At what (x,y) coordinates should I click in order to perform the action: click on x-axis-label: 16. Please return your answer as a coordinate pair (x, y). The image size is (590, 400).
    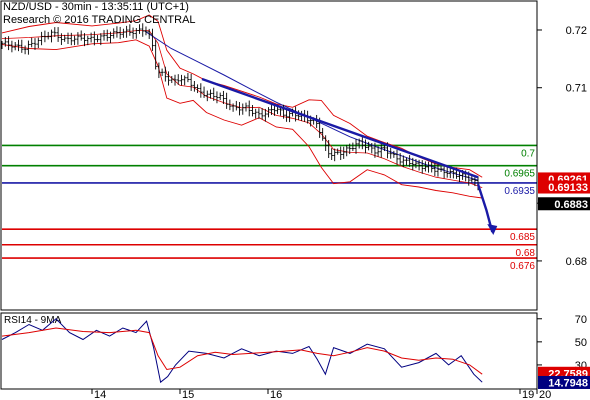
    Looking at the image, I should click on (276, 394).